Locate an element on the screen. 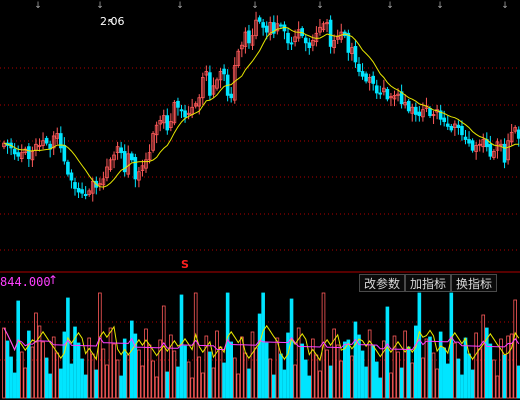  add-indicator-button: 加指标 is located at coordinates (428, 283).